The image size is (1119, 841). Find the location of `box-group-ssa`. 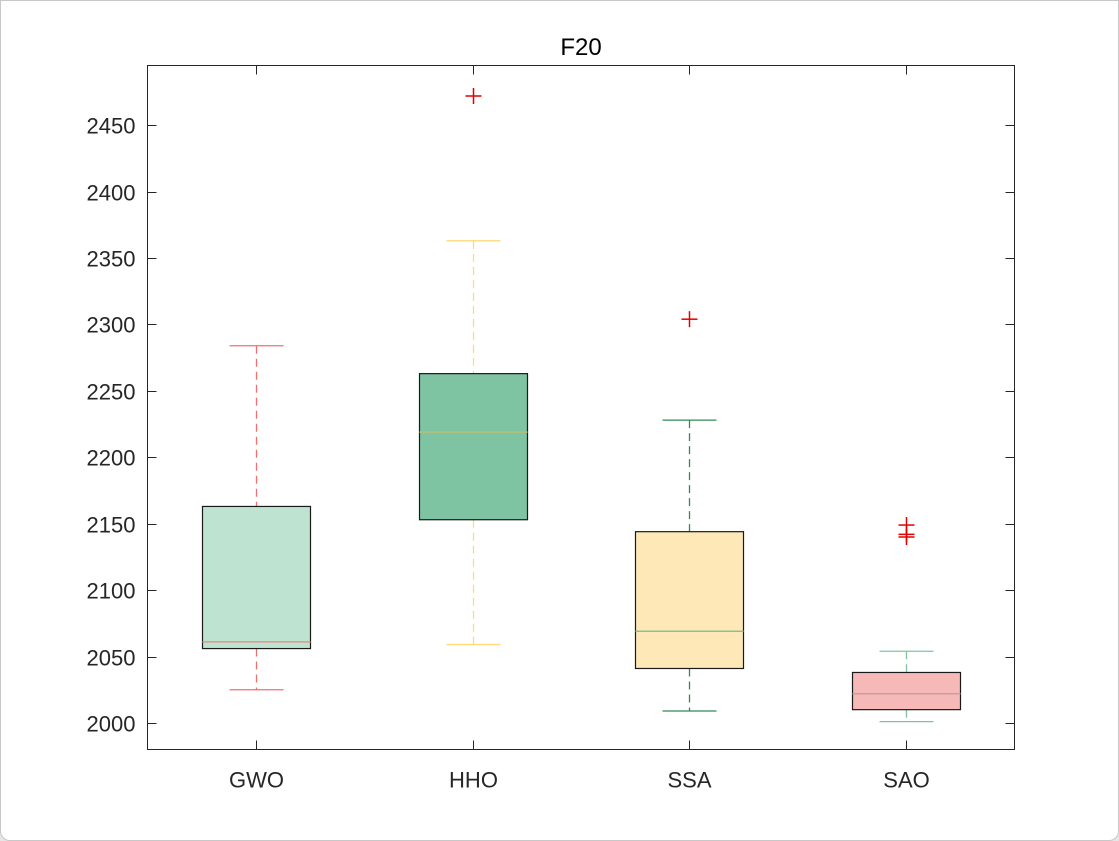

box-group-ssa is located at coordinates (689, 511).